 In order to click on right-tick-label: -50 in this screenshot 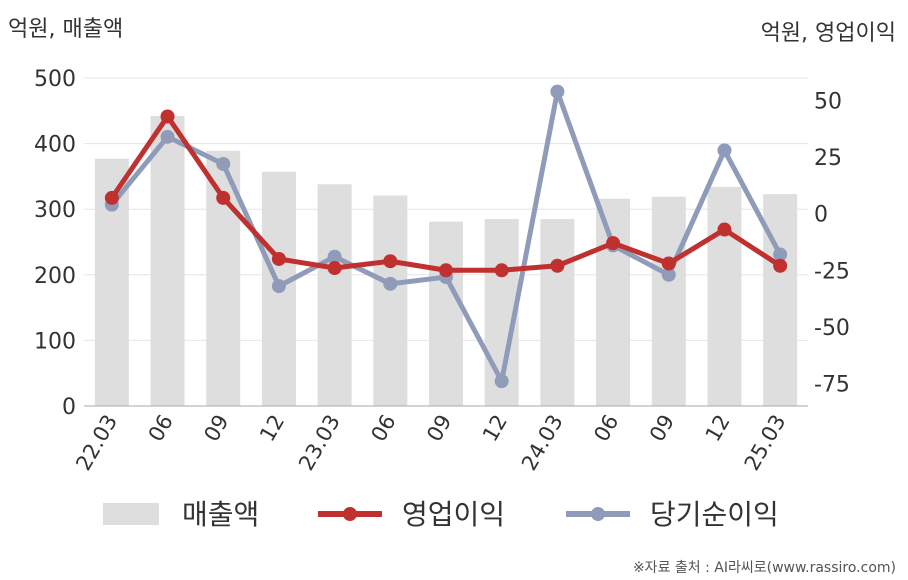, I will do `click(832, 328)`.